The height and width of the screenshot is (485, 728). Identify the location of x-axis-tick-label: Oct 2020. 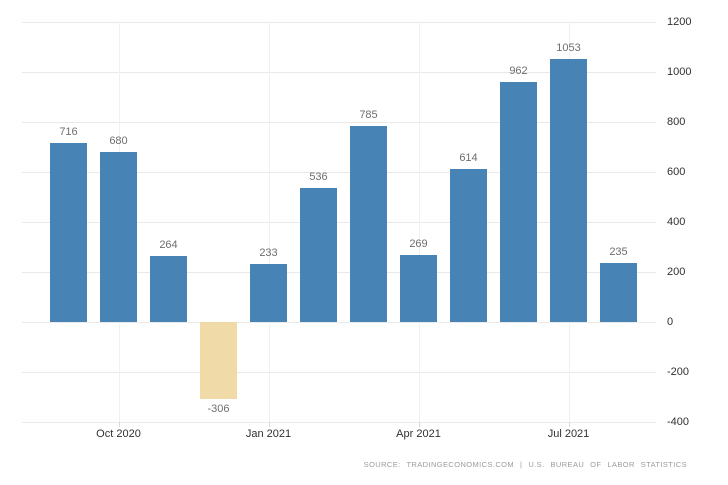
(118, 434).